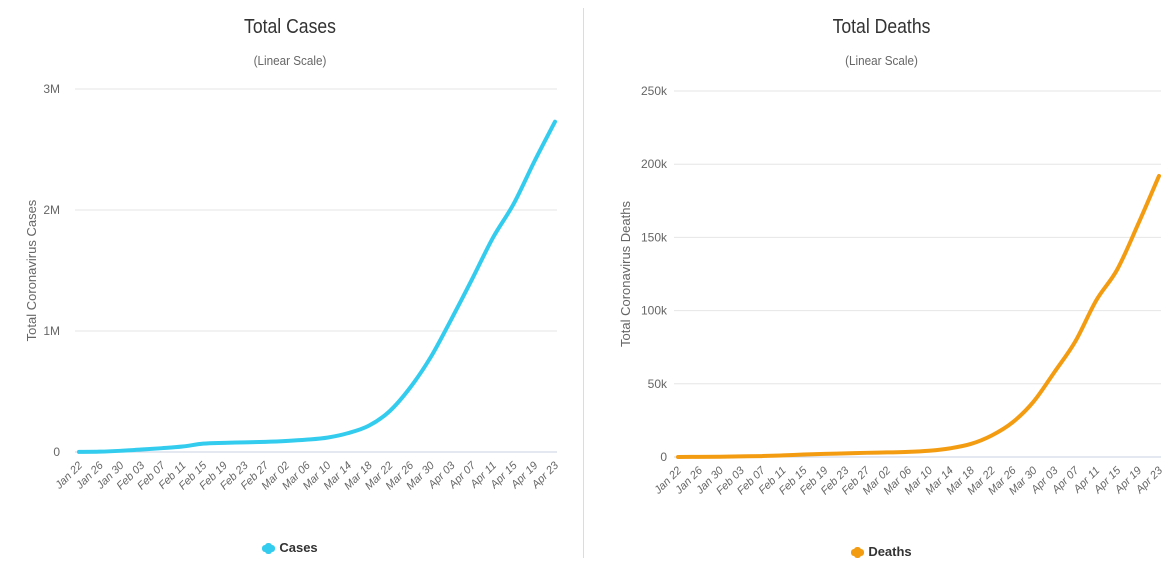 The width and height of the screenshot is (1169, 561). I want to click on y-tick-label: 50k, so click(658, 384).